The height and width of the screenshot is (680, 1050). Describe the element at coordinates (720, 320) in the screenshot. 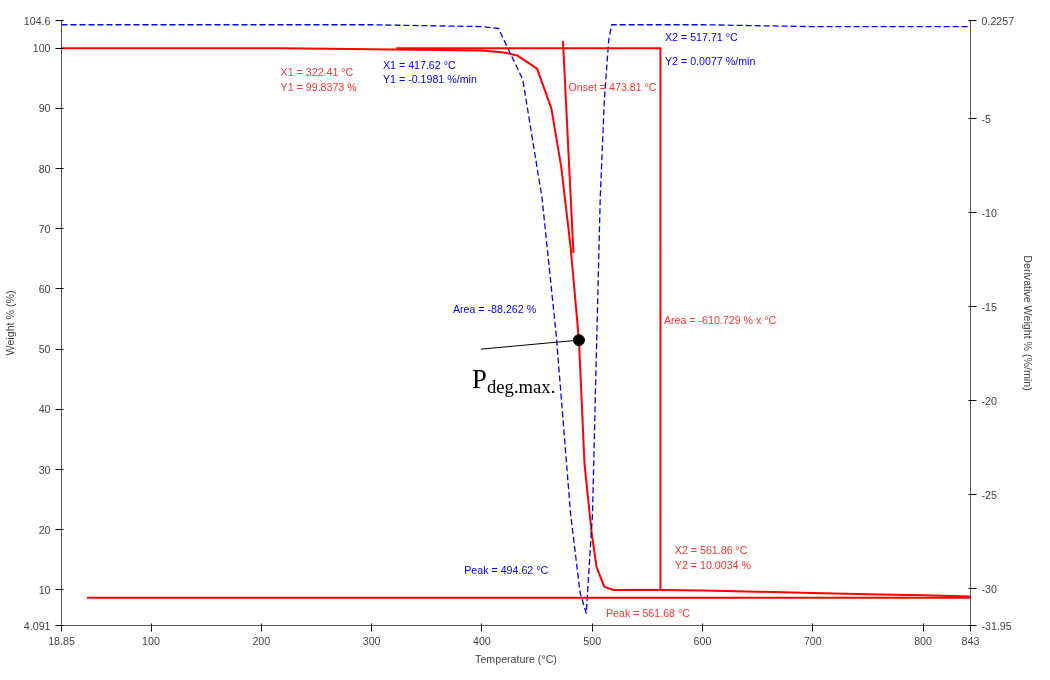

I see `annotation: Area = -610.729 % x °C` at that location.